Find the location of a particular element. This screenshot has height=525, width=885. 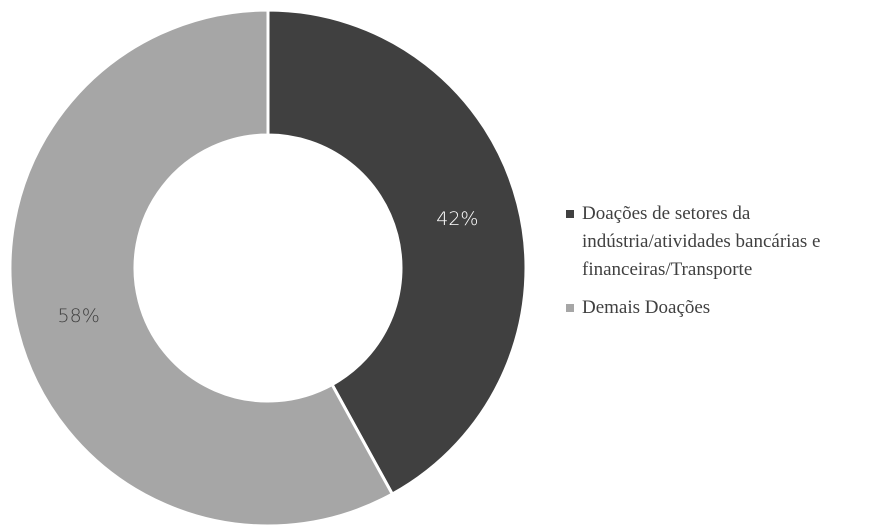

legend-item: Demais Doações is located at coordinates (725, 308).